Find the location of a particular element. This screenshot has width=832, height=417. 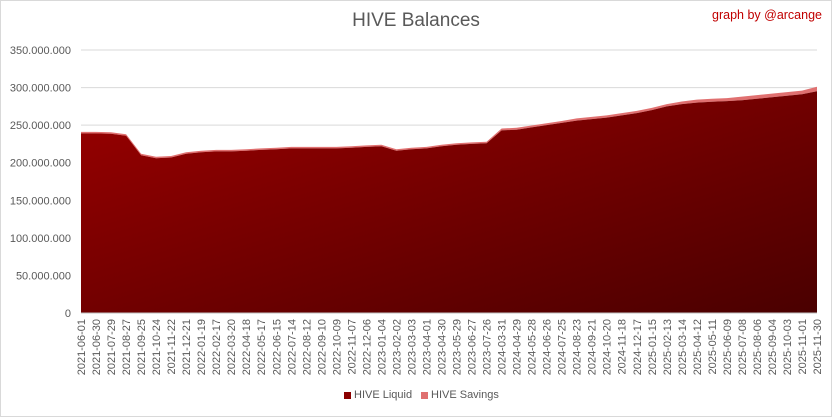

x-tick-label: 2025-11-30 is located at coordinates (818, 346).